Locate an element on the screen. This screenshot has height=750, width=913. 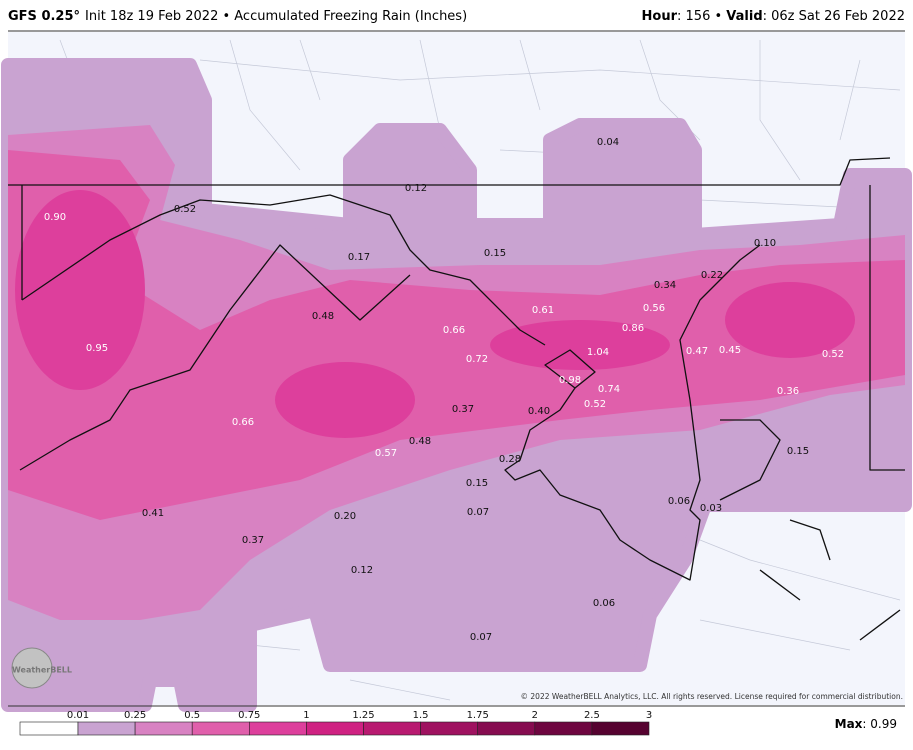
point-label: 0.45 is located at coordinates (730, 350).